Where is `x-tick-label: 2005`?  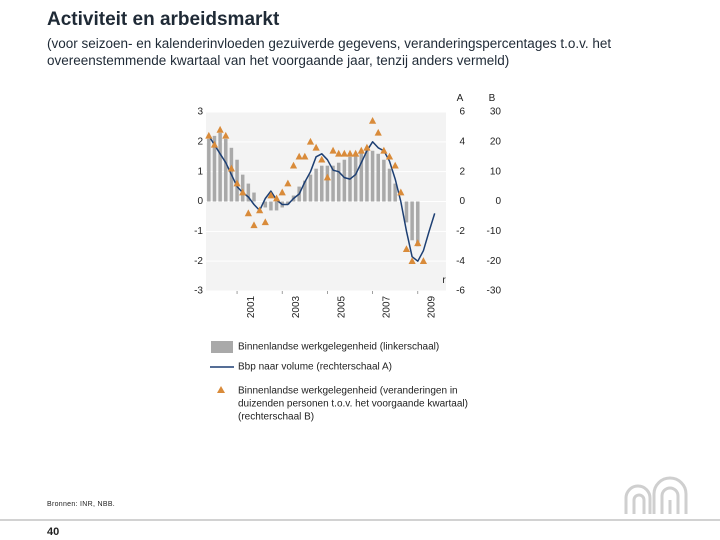
x-tick-label: 2005 is located at coordinates (341, 306).